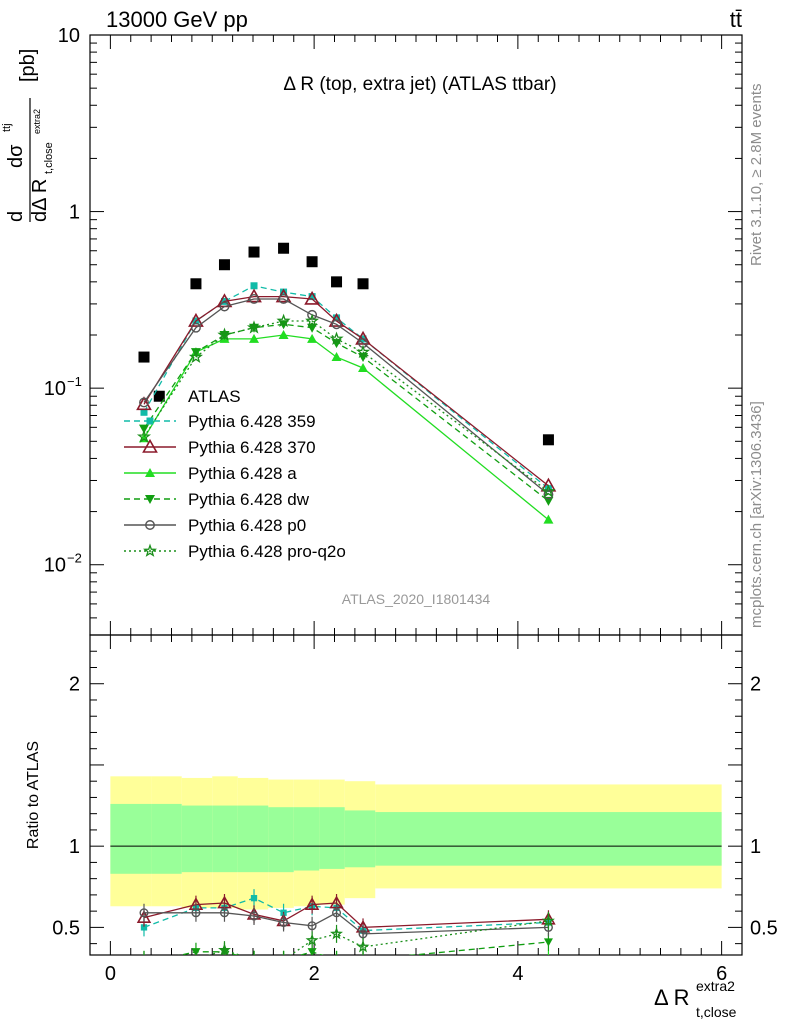 Image resolution: width=786 pixels, height=1024 pixels. Describe the element at coordinates (416, 599) in the screenshot. I see `watermark: ATLAS_2020_I1801434` at that location.